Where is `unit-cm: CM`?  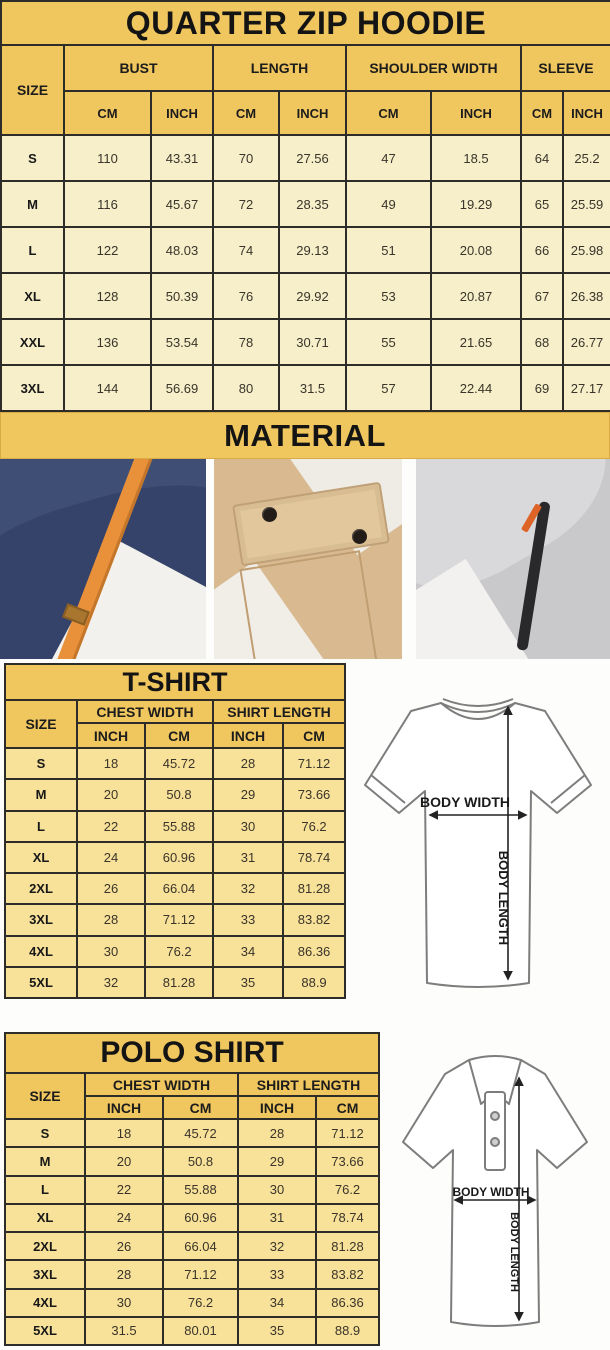 unit-cm: CM is located at coordinates (347, 1107).